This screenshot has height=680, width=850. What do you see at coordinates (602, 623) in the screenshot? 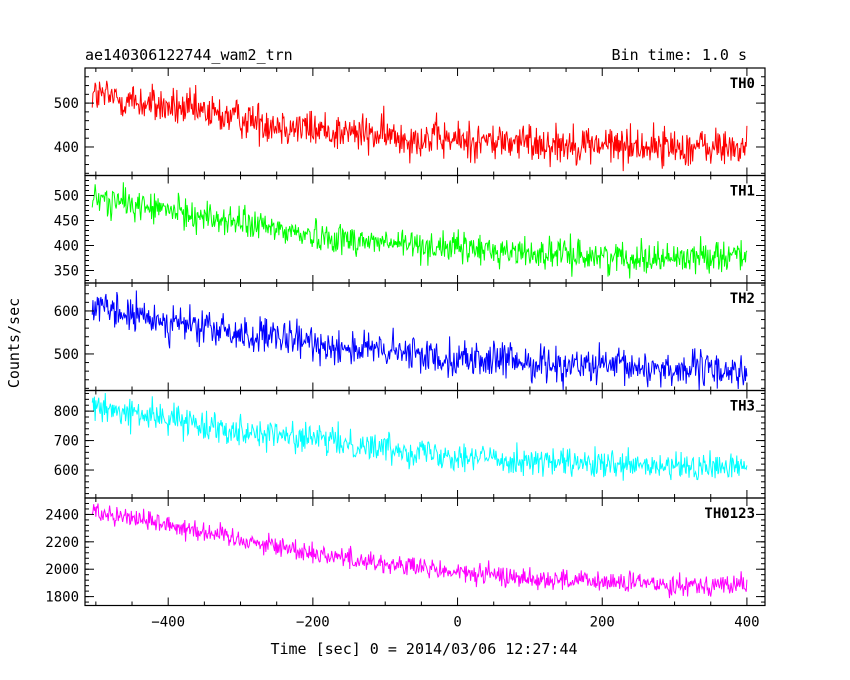
I see `x-tick-label: 200` at bounding box center [602, 623].